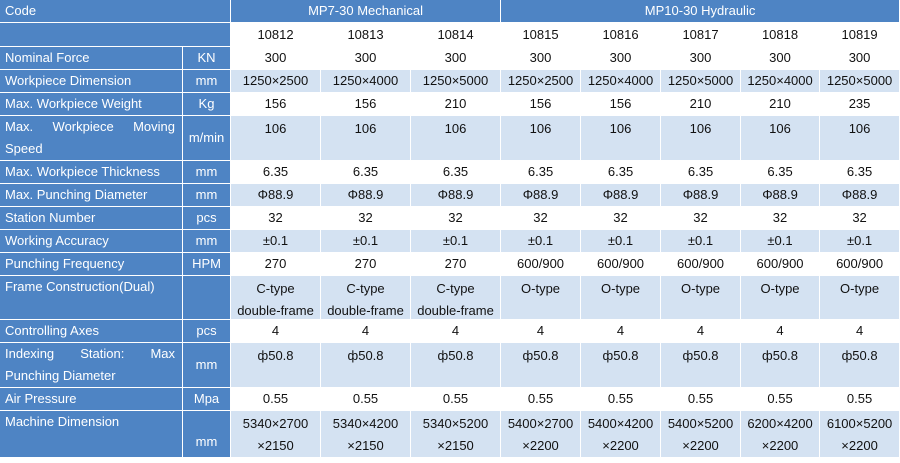 The width and height of the screenshot is (900, 463). Describe the element at coordinates (366, 35) in the screenshot. I see `model-cell: 10813` at that location.